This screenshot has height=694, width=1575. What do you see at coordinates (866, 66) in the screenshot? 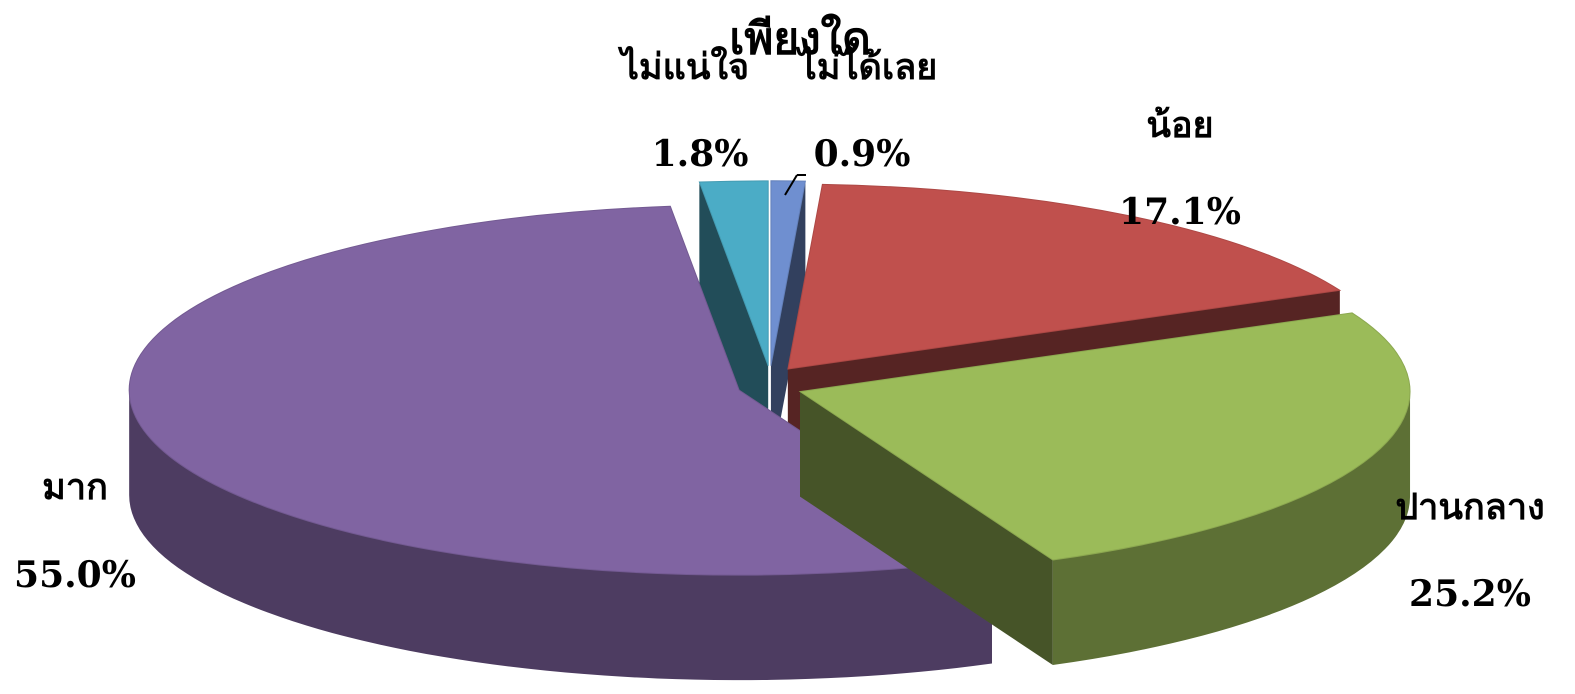
I see `category-label: ไม่ได้เลย` at bounding box center [866, 66].